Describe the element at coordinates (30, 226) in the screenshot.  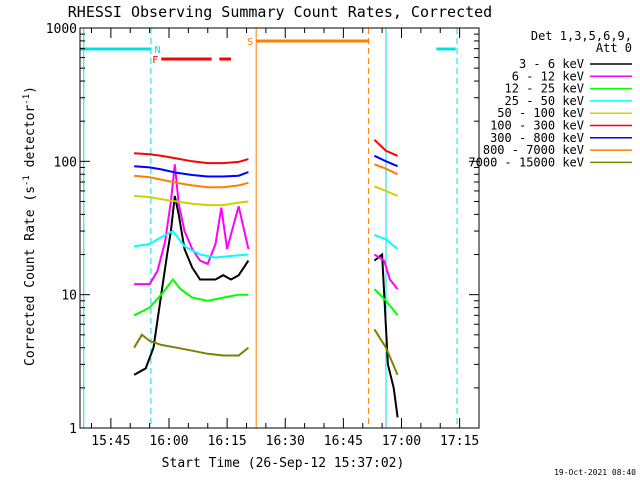
I see `y-axis-label: Corrected Count Rate (s-1 detector-1)` at that location.